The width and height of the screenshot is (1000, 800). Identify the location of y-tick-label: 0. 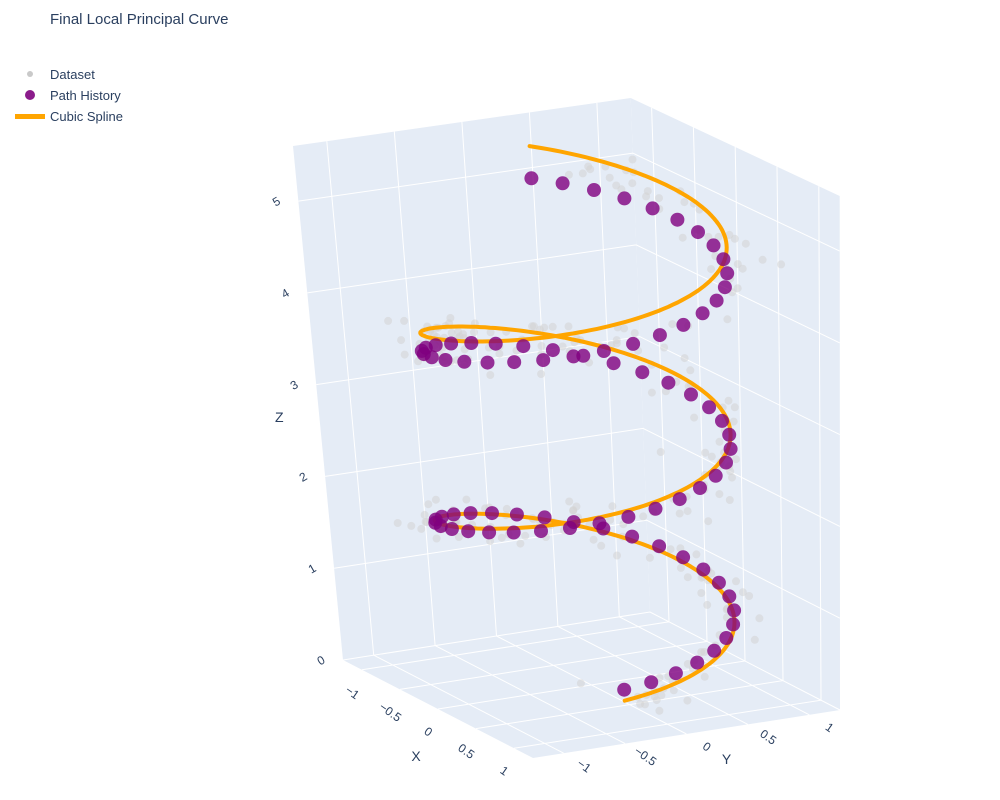
(707, 746).